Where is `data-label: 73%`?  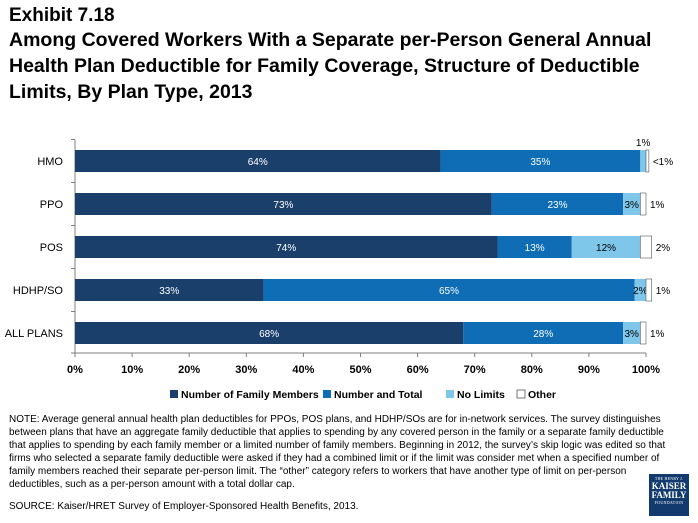
data-label: 73% is located at coordinates (283, 205).